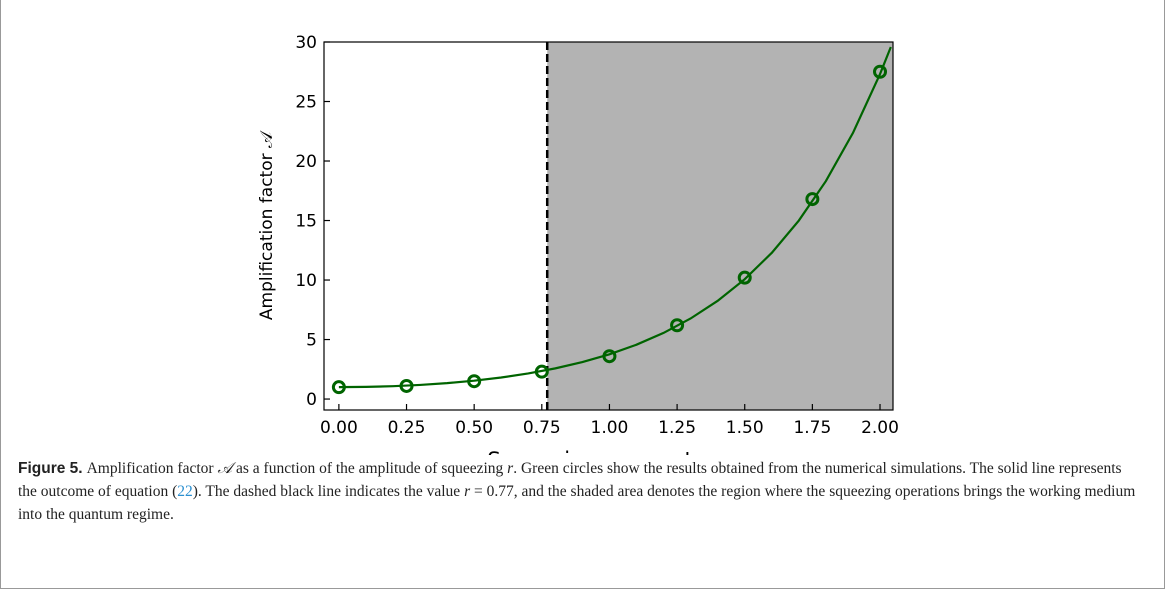 The image size is (1165, 605). What do you see at coordinates (185, 491) in the screenshot?
I see `equation-link: 22` at bounding box center [185, 491].